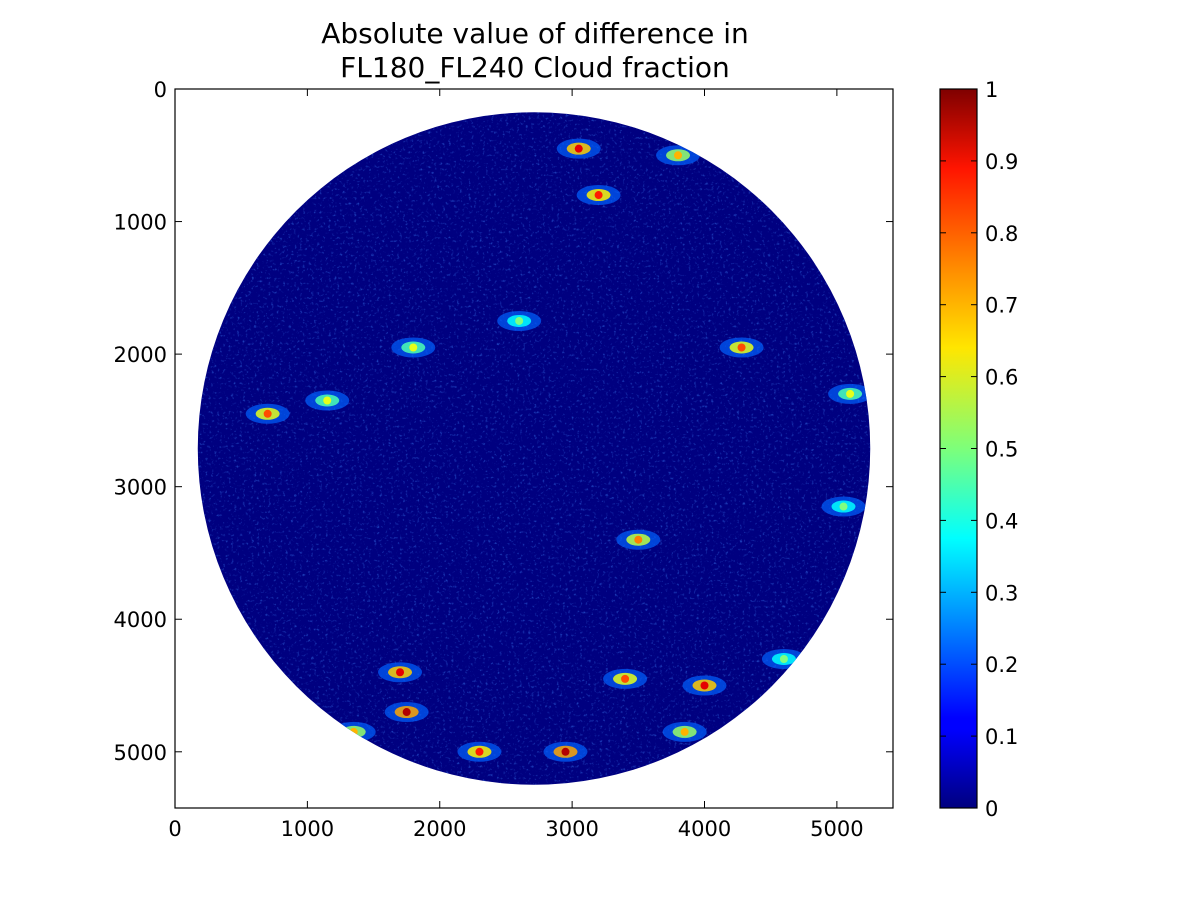  I want to click on x-tick-label-4: 4000, so click(704, 829).